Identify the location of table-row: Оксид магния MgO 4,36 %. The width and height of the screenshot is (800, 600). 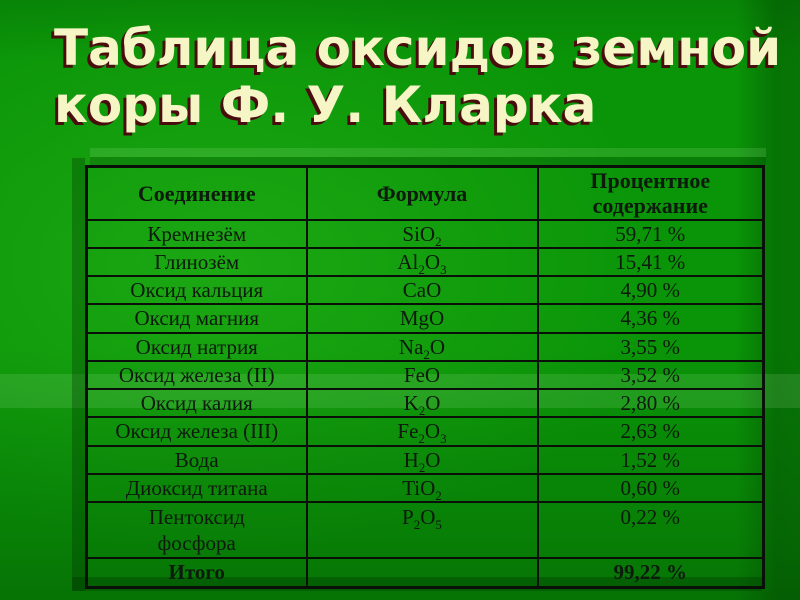
(425, 318).